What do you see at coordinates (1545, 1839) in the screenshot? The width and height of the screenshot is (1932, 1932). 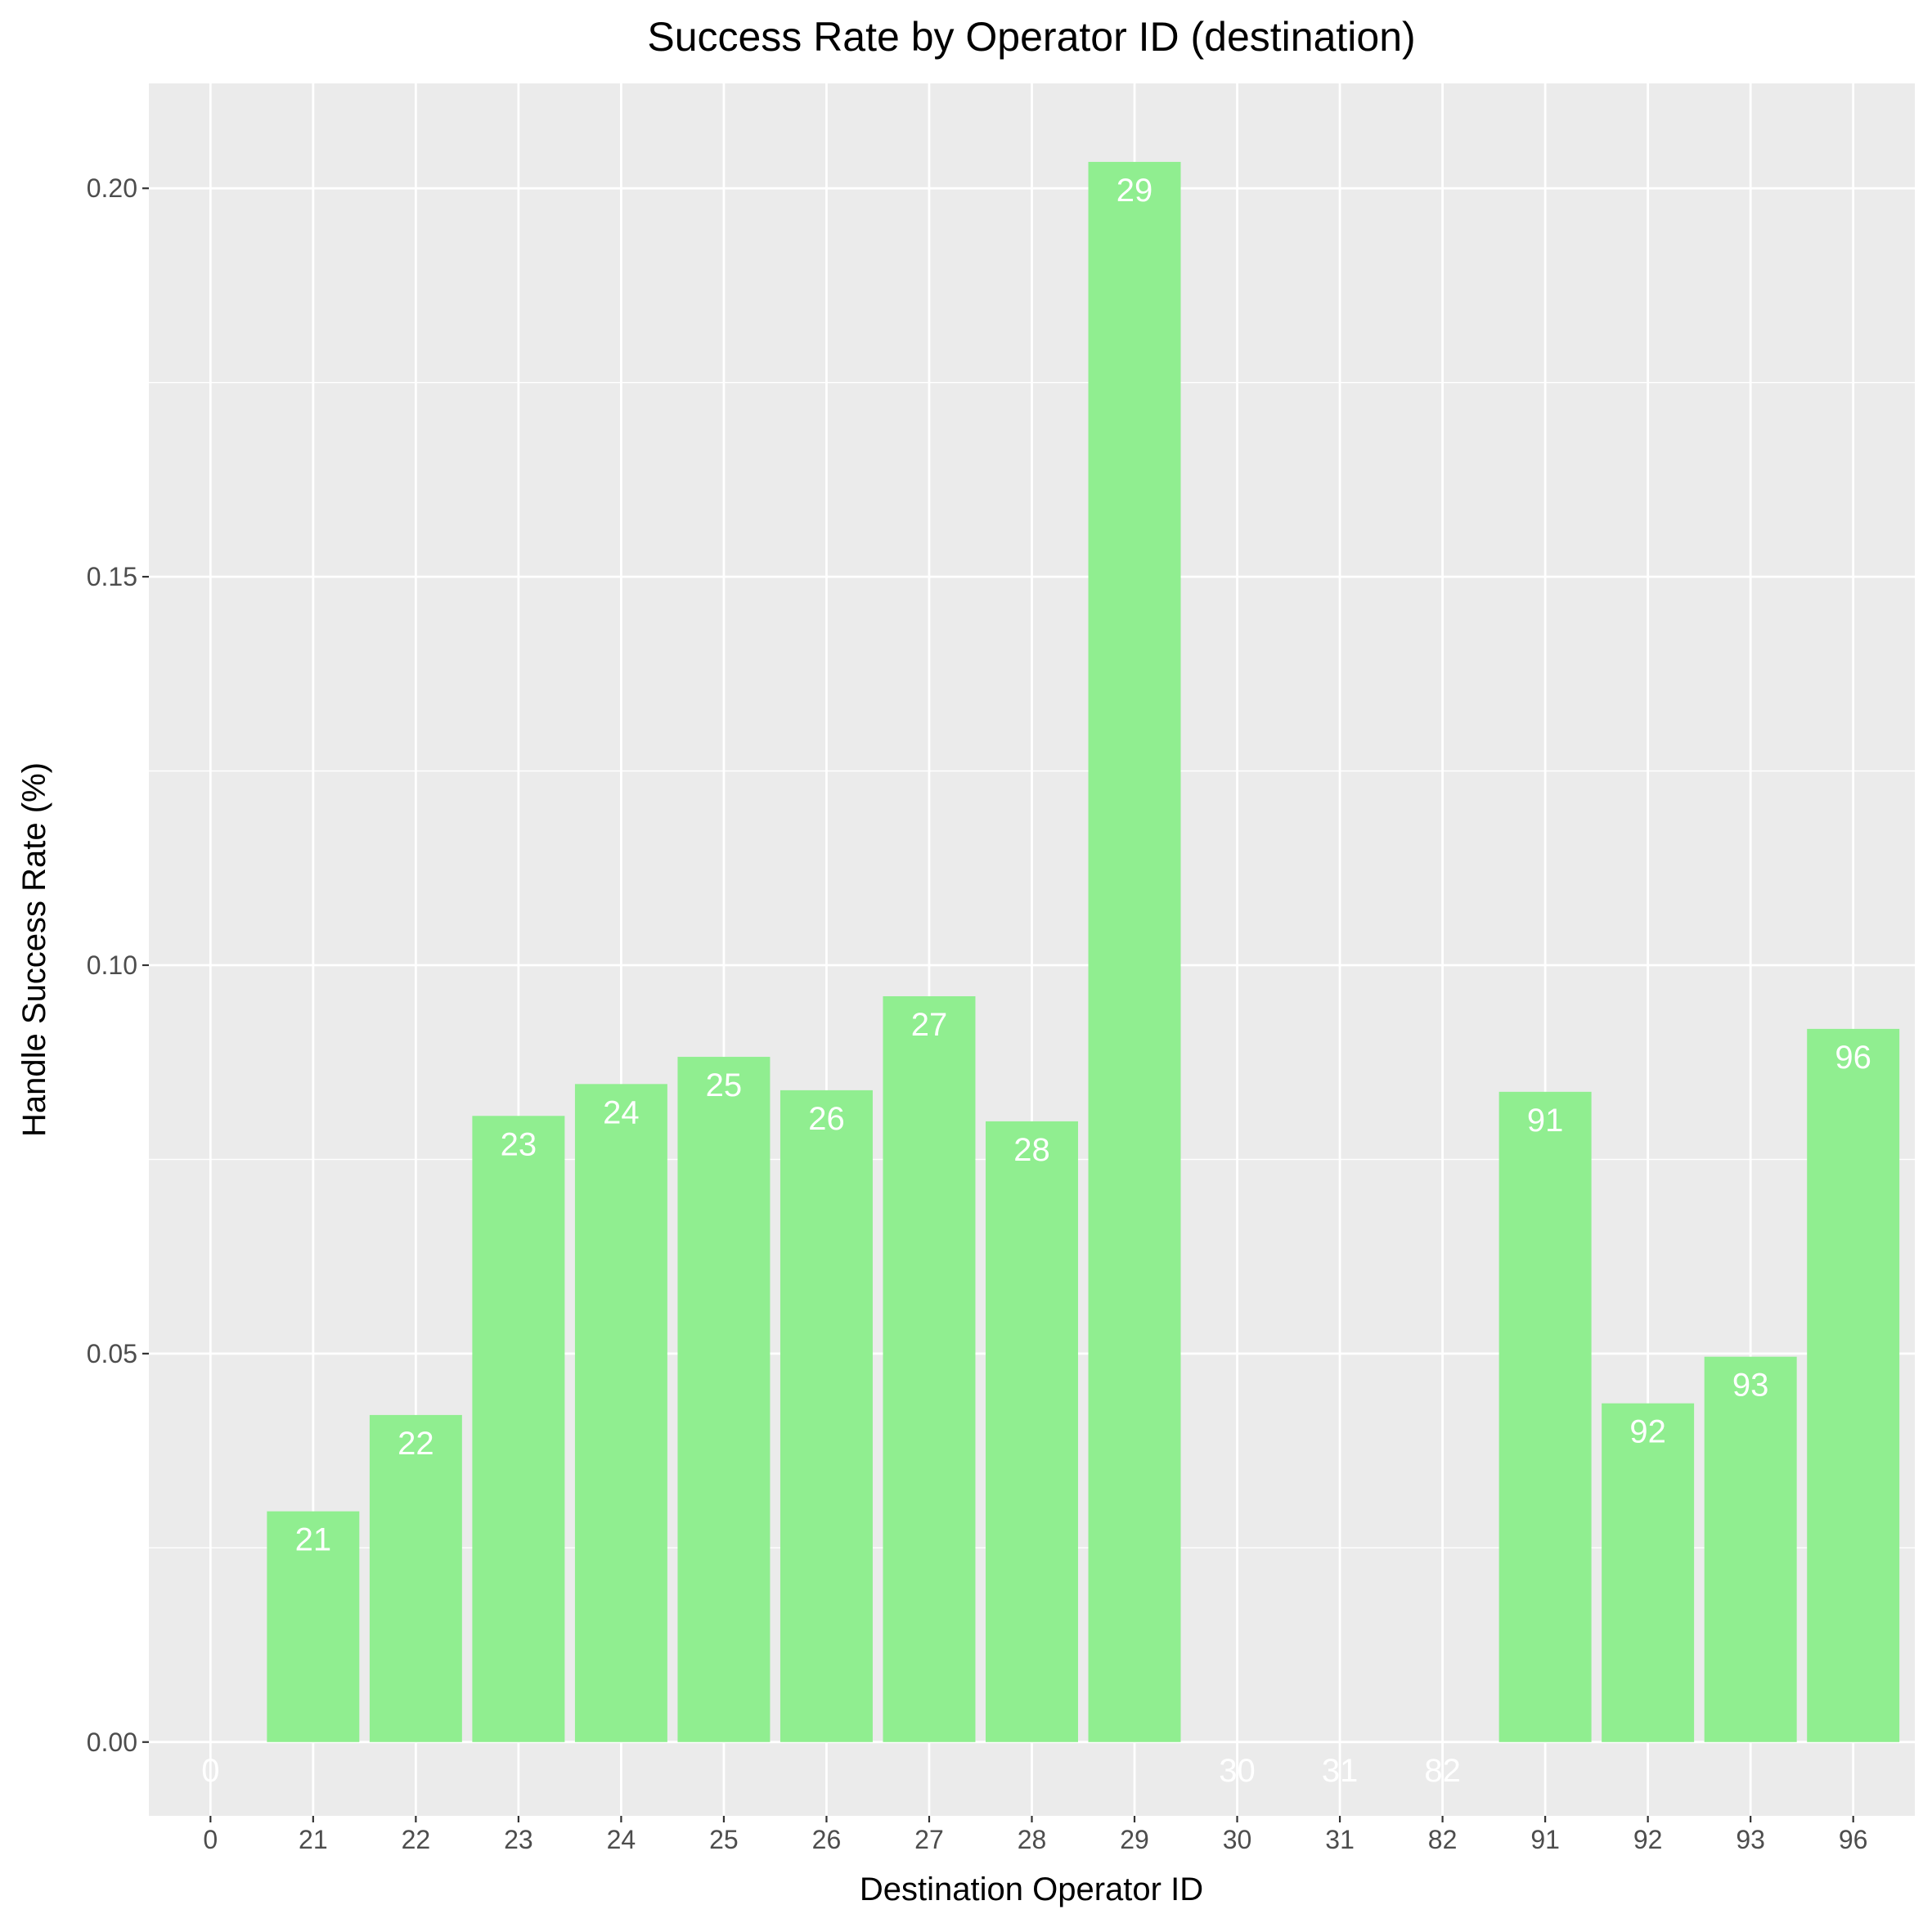 I see `x-tick-label: 91` at bounding box center [1545, 1839].